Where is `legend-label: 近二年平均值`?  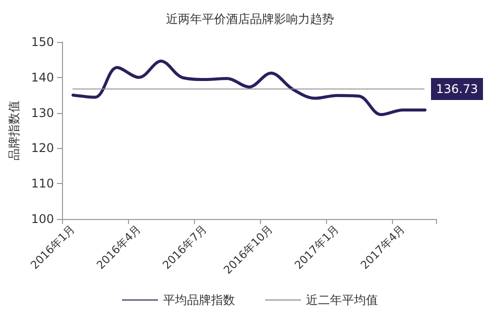
legend-label: 近二年平均值 is located at coordinates (342, 300).